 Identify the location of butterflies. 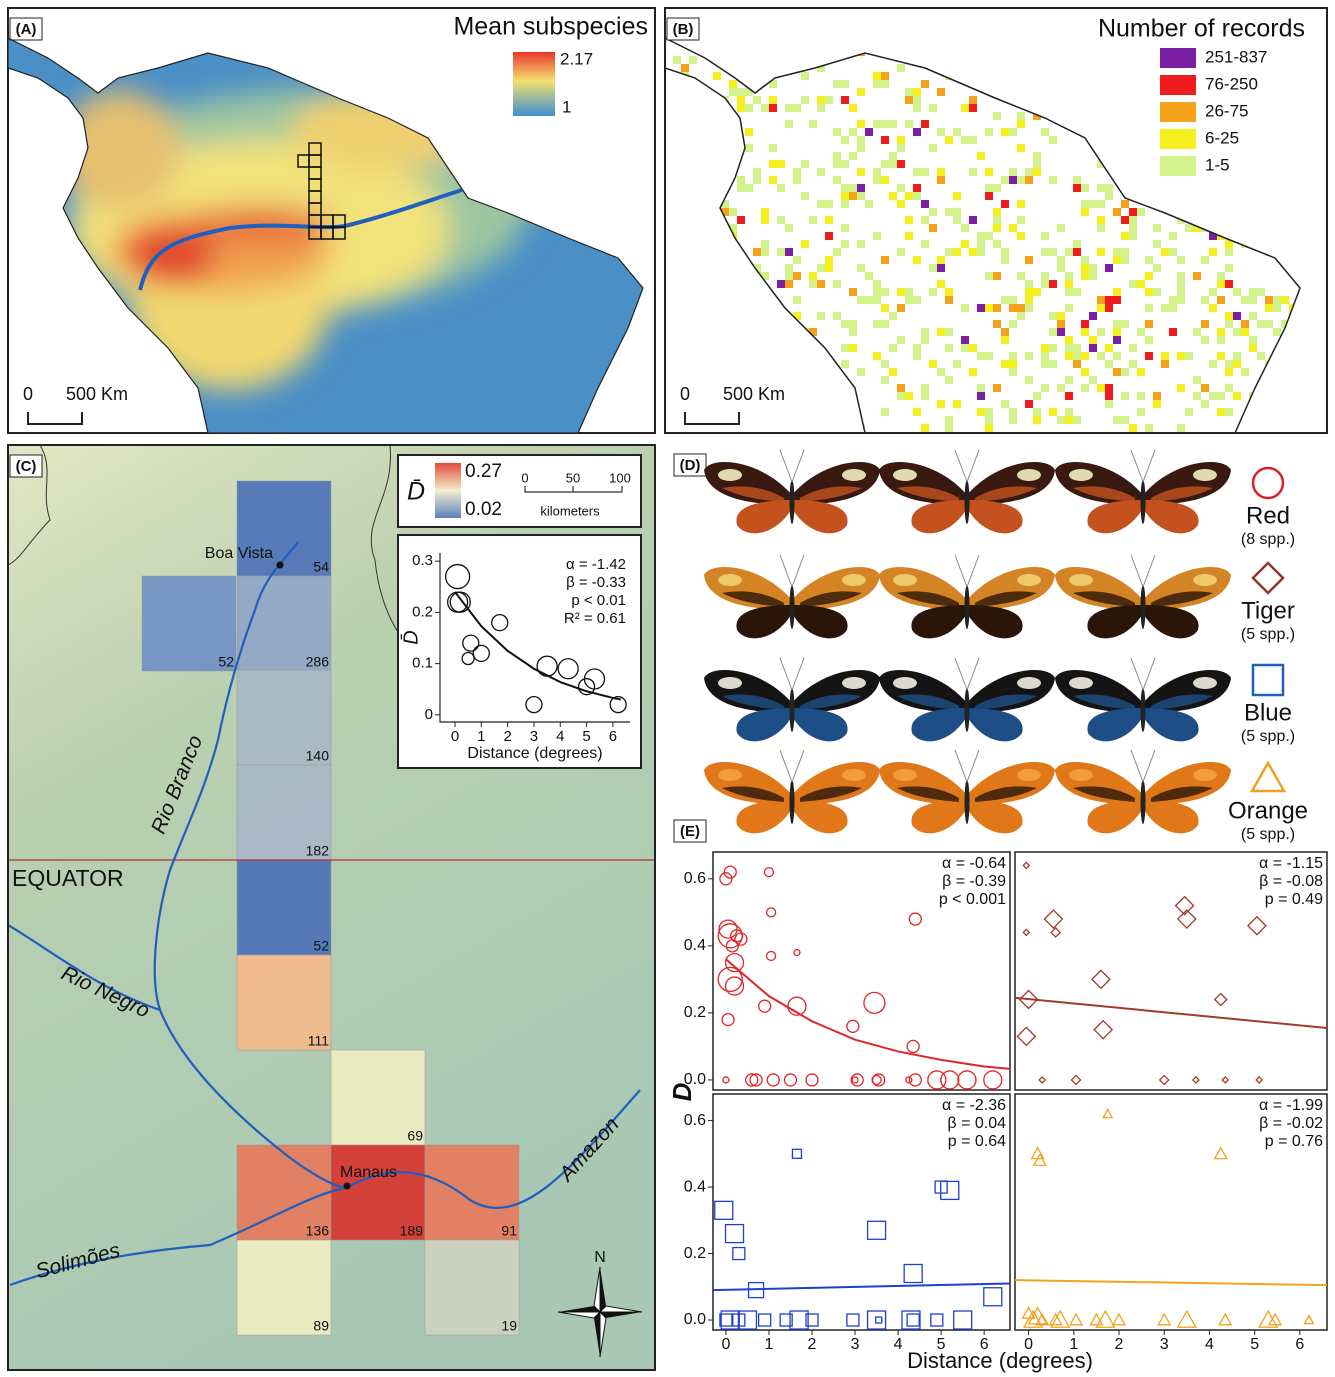
(967, 641).